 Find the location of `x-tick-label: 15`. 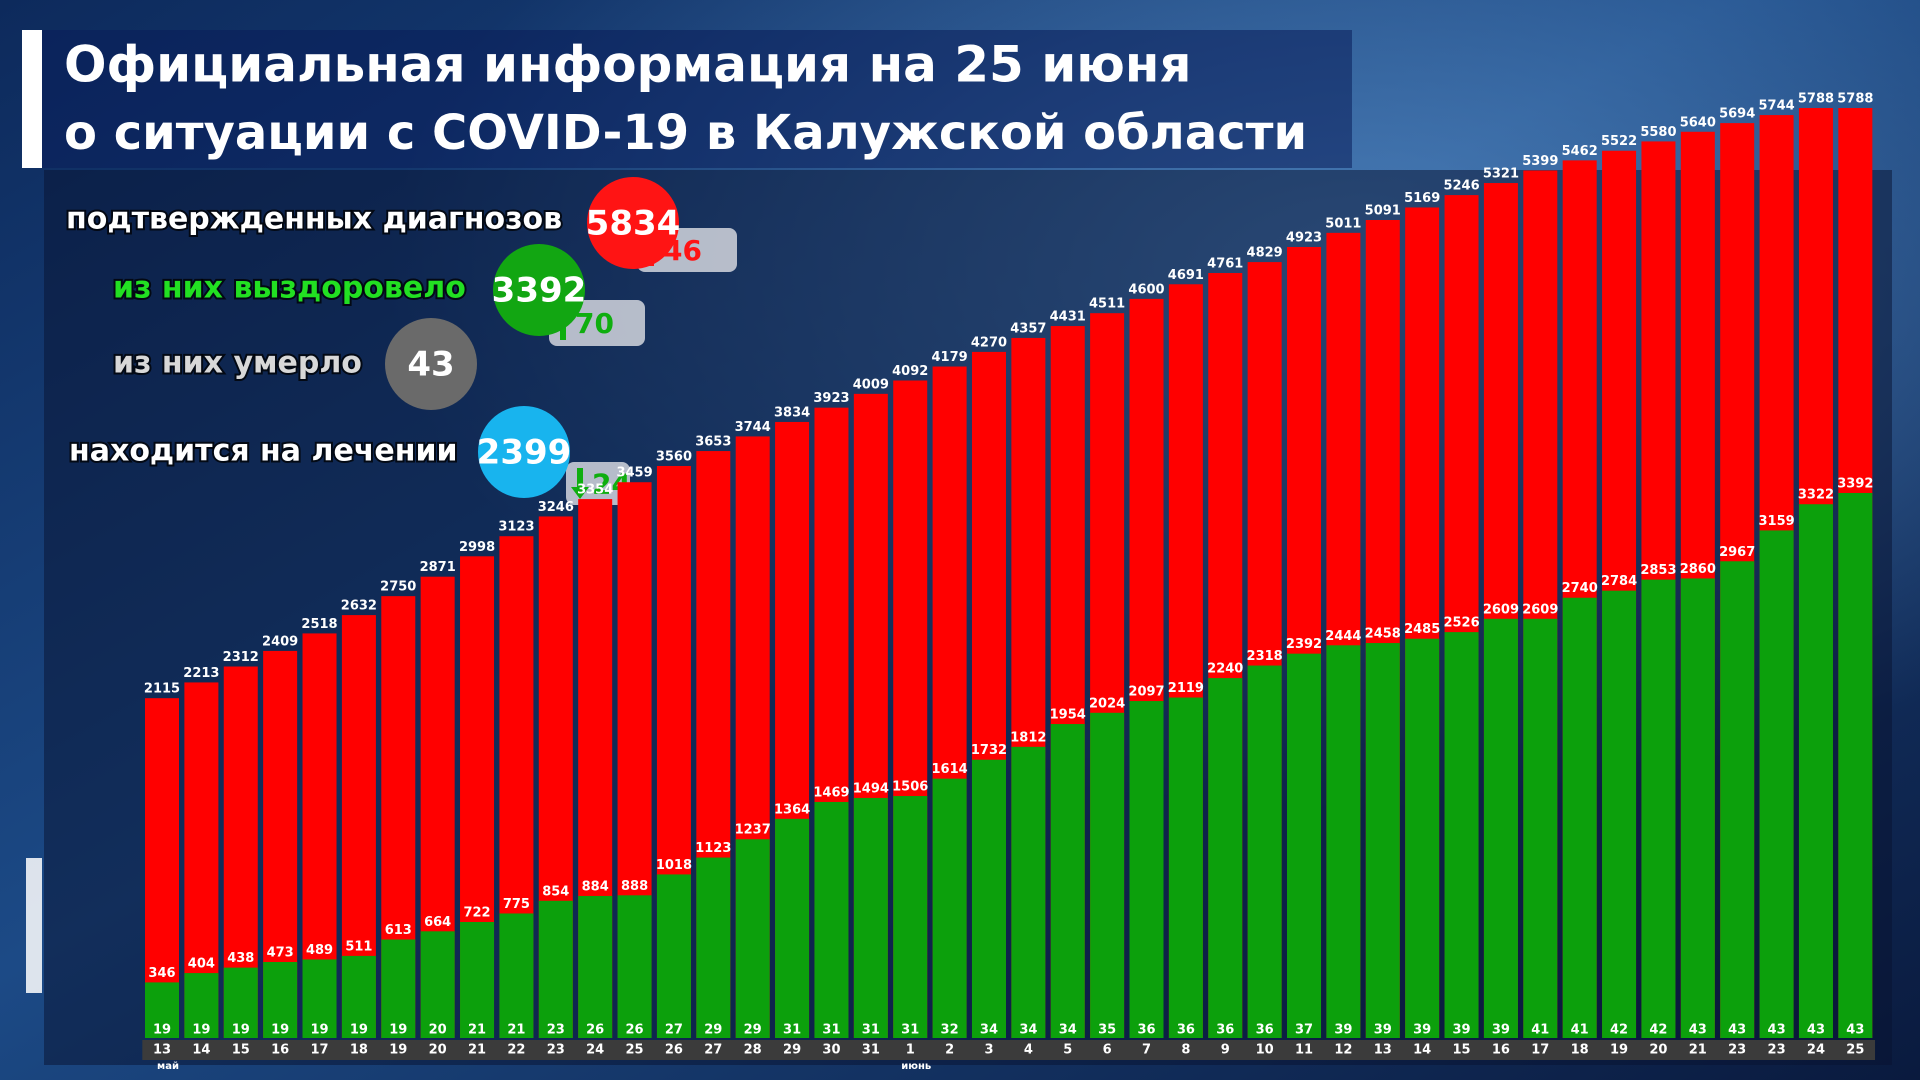

x-tick-label: 15 is located at coordinates (241, 1050).